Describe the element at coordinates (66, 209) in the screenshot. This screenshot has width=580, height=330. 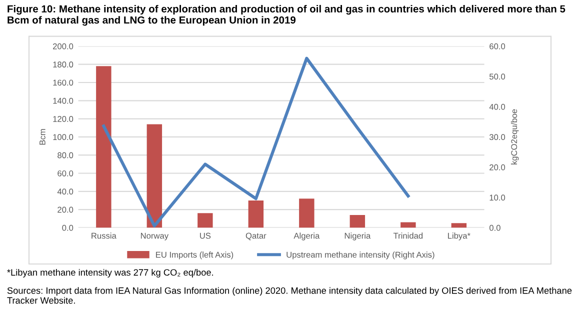
I see `y-tick-label: 20.0` at that location.